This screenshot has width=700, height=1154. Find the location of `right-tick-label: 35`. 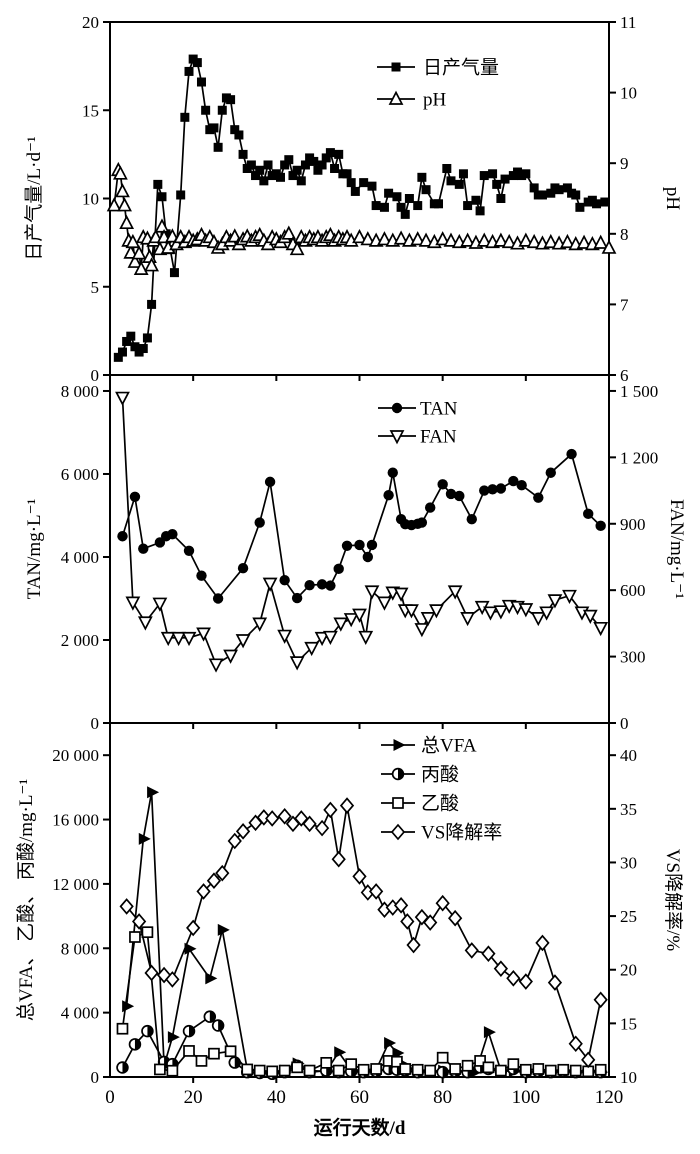

right-tick-label: 35 is located at coordinates (628, 809).